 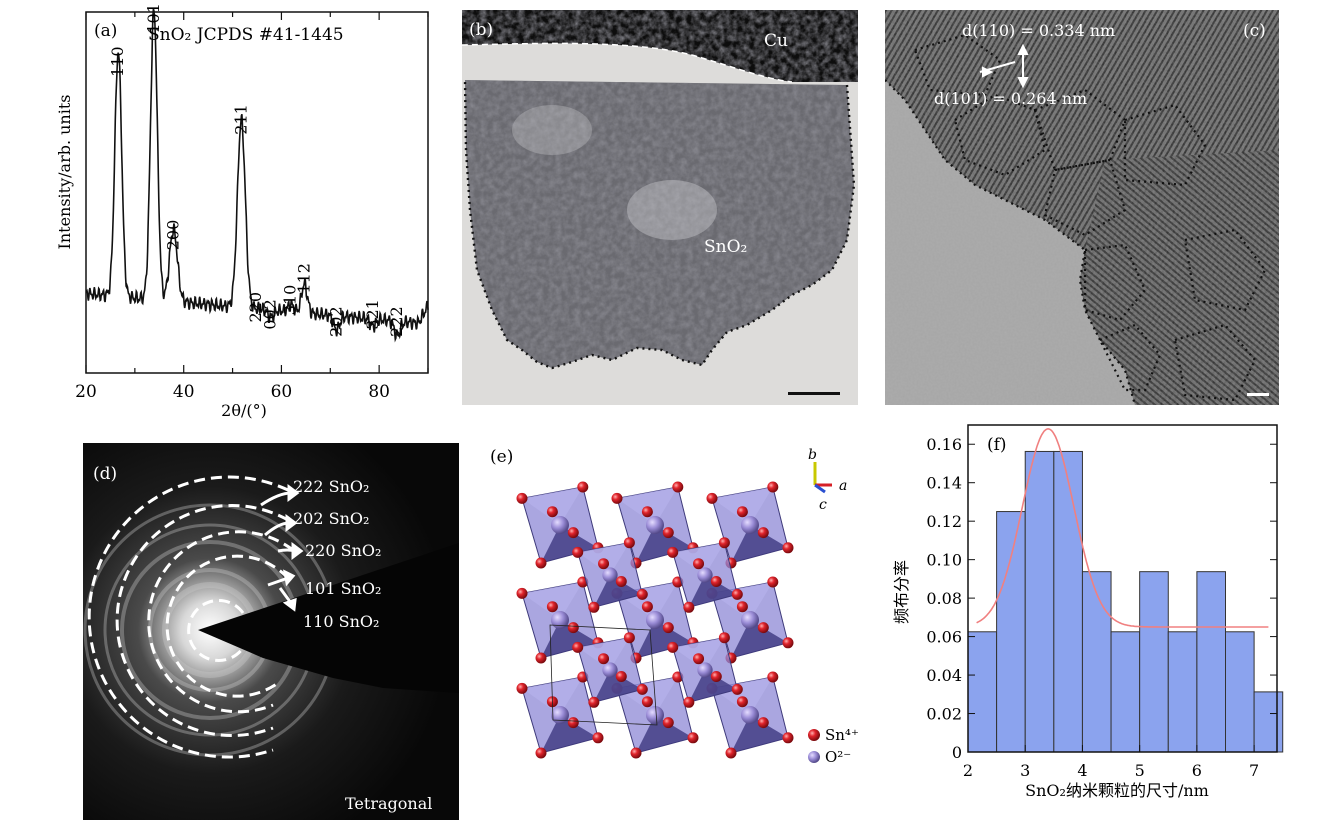 I want to click on hist-xtick-label: 3, so click(x=1025, y=770).